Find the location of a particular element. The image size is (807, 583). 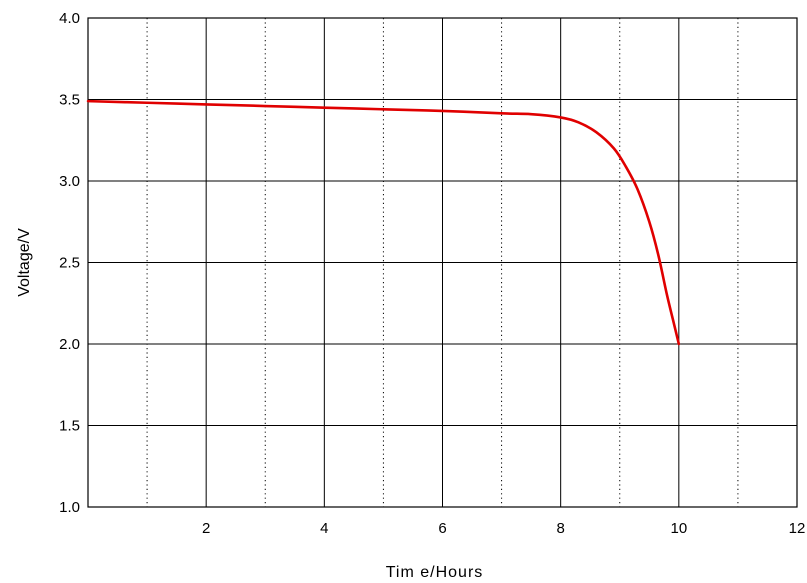

y-tick-label: 1.0 is located at coordinates (69, 507).